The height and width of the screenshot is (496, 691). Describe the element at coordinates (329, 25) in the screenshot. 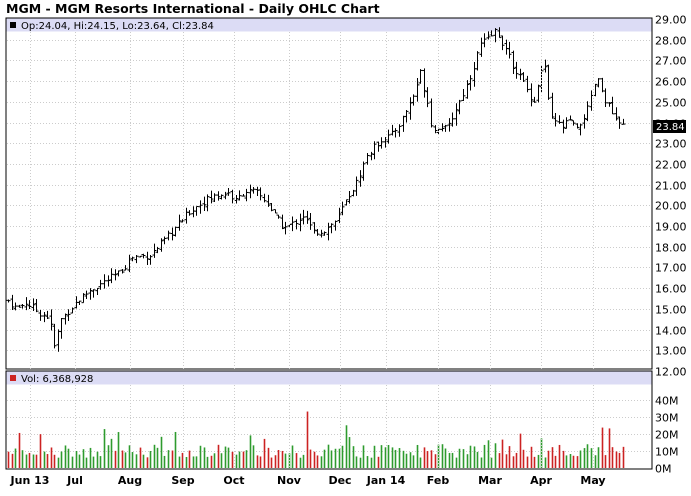

I see `price-legend-band` at that location.